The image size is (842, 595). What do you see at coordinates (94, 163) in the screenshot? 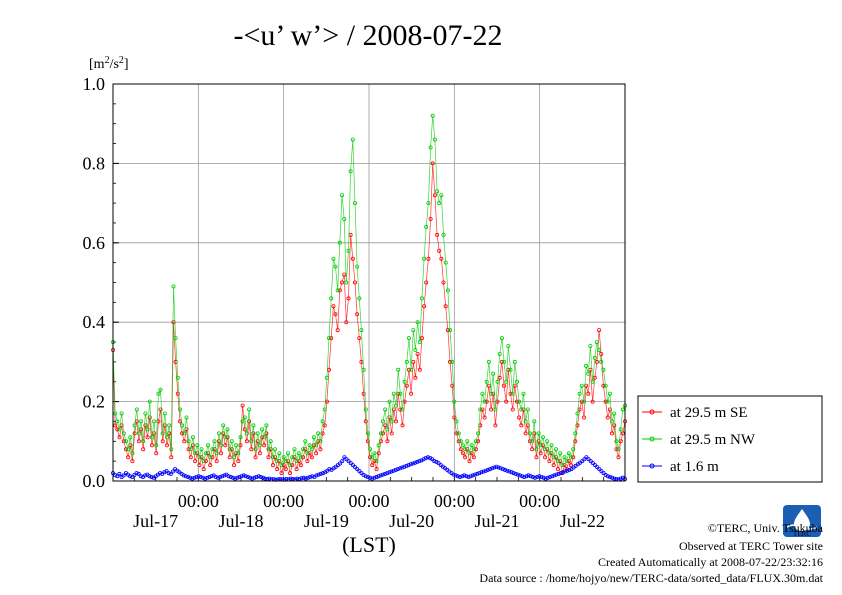
I see `y-tick-label: 0.8` at bounding box center [94, 163].